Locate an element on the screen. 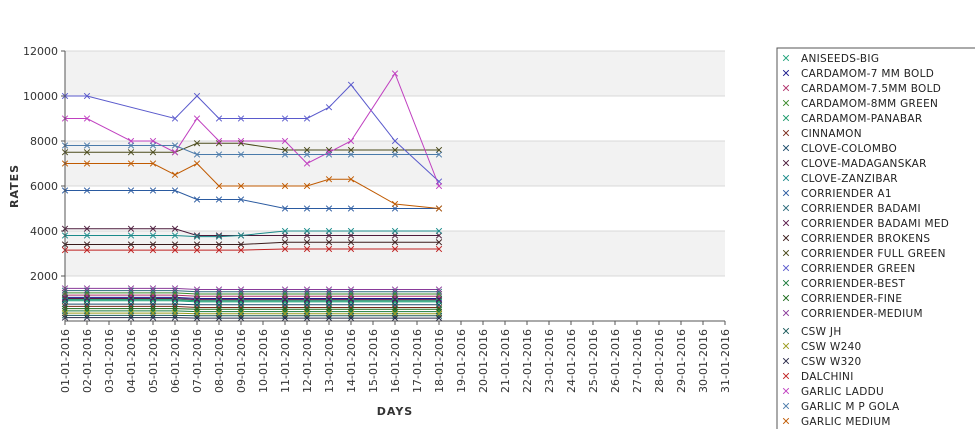 The height and width of the screenshot is (433, 975). y-tick-label: 12000 is located at coordinates (40, 51).